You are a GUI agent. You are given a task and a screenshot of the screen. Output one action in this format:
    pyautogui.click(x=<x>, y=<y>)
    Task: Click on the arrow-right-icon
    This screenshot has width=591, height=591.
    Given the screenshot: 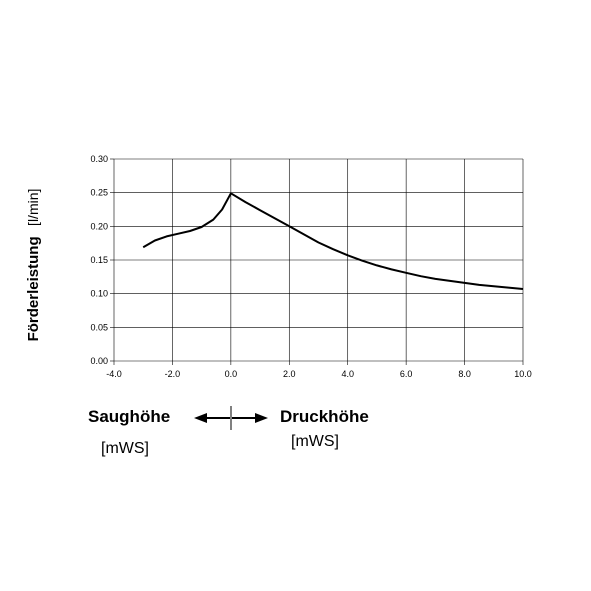 What is the action you would take?
    pyautogui.click(x=261, y=418)
    